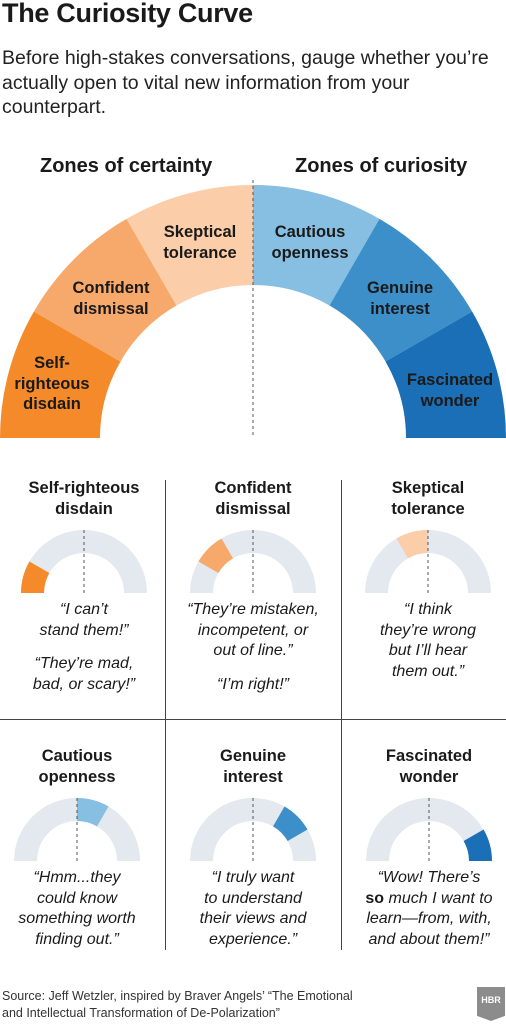 This screenshot has height=1024, width=506. What do you see at coordinates (450, 390) in the screenshot?
I see `arc-label-fascinated-wonder: Fascinated wonder` at bounding box center [450, 390].